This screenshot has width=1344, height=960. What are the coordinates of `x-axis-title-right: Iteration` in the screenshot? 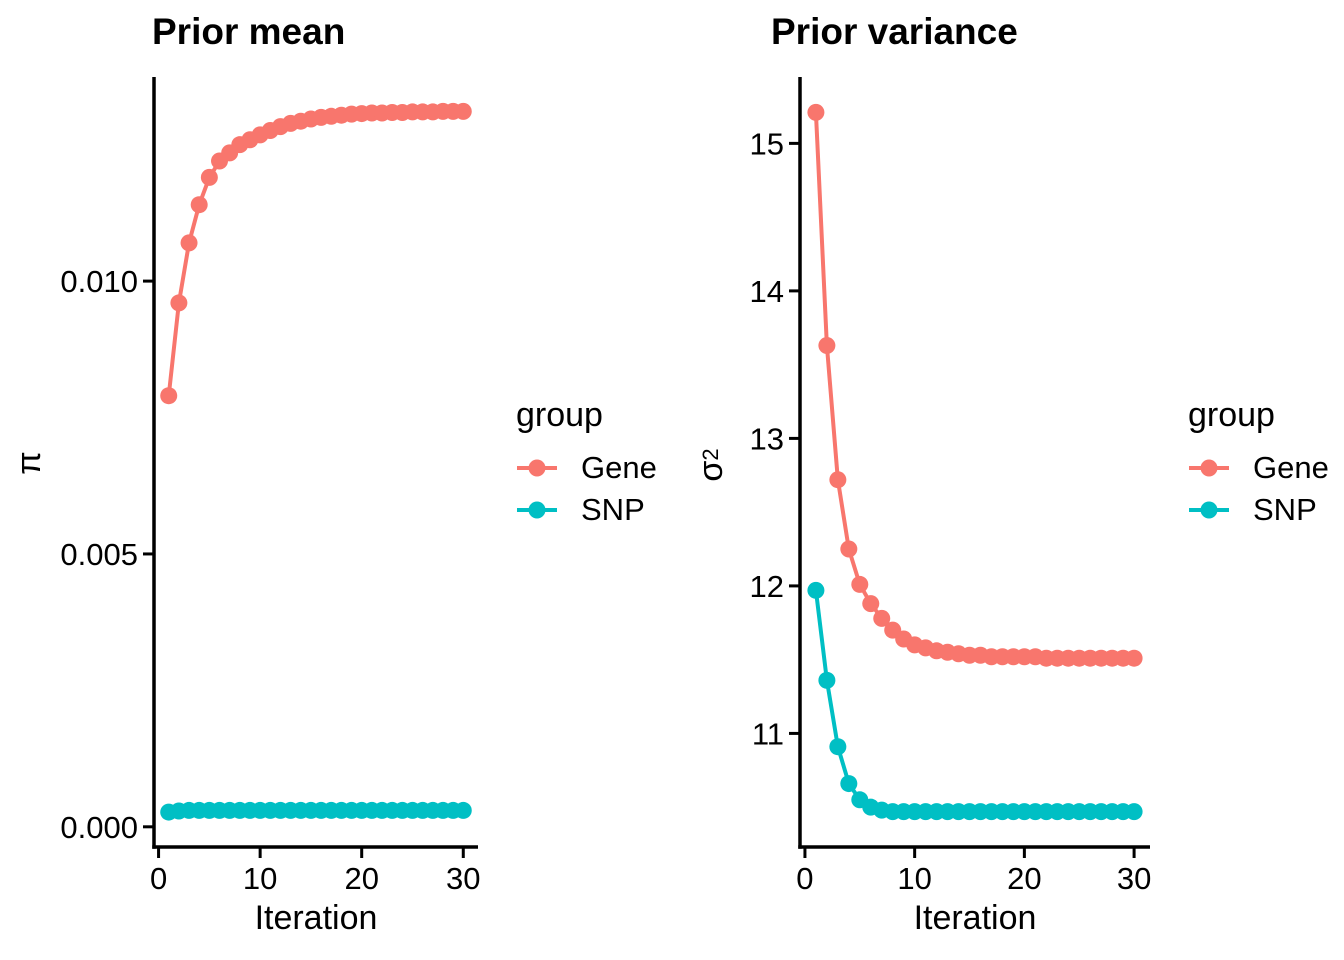 It's located at (975, 918).